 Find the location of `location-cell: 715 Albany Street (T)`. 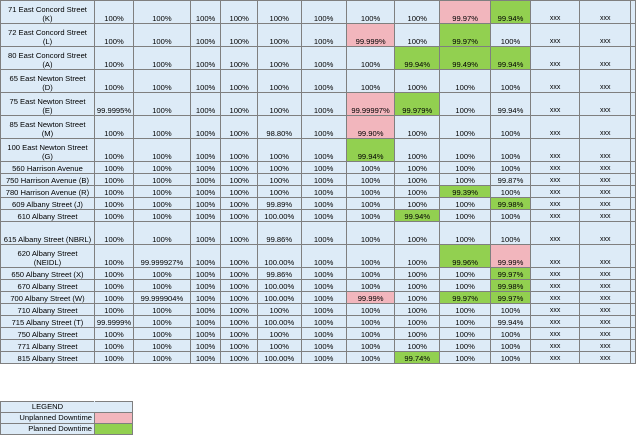

location-cell: 715 Albany Street (T) is located at coordinates (47, 321).